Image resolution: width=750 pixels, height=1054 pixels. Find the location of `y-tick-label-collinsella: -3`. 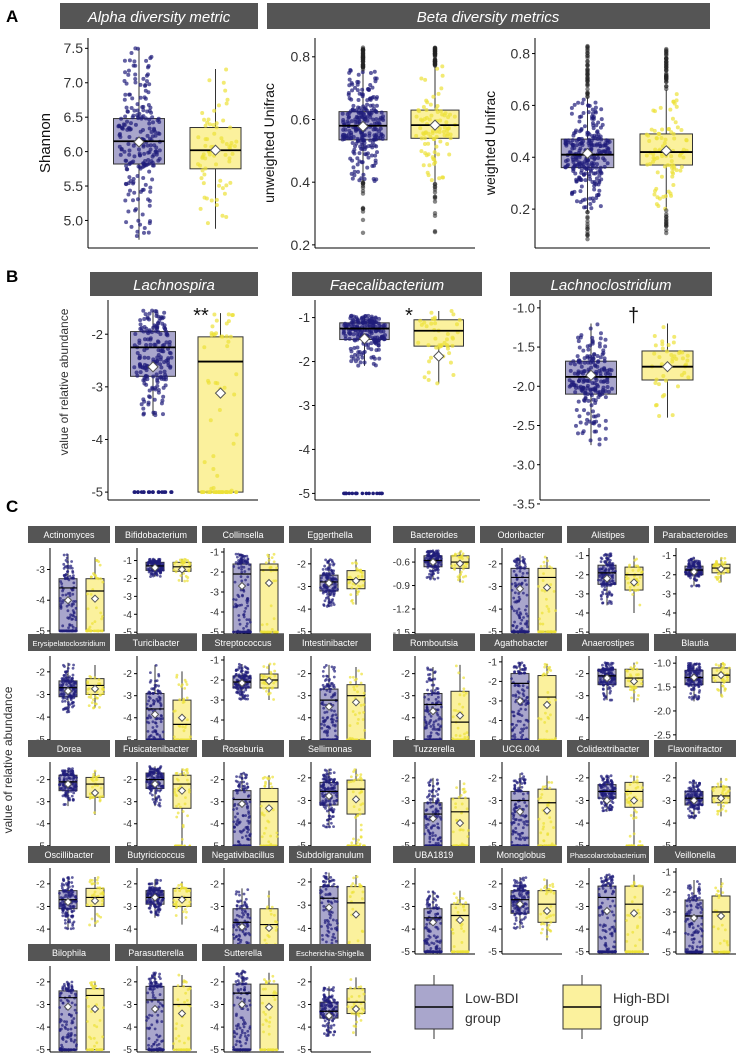

y-tick-label-collinsella: -3 is located at coordinates (214, 593).